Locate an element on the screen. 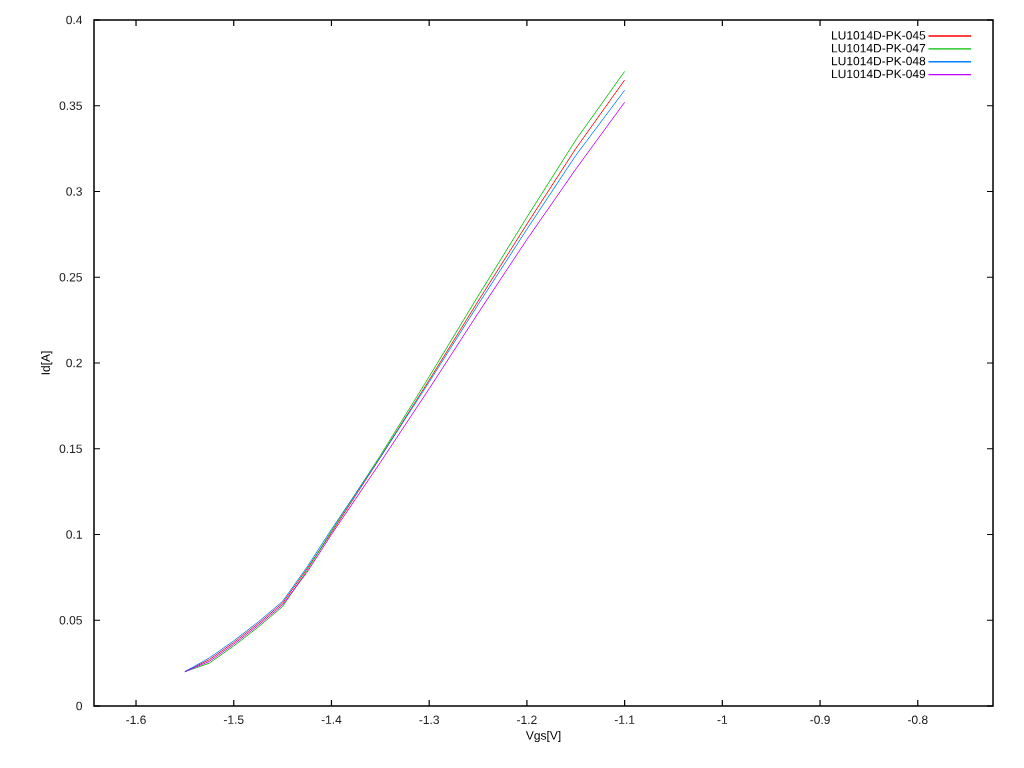 Image resolution: width=1024 pixels, height=768 pixels. x-tick-label: -1.6 is located at coordinates (136, 720).